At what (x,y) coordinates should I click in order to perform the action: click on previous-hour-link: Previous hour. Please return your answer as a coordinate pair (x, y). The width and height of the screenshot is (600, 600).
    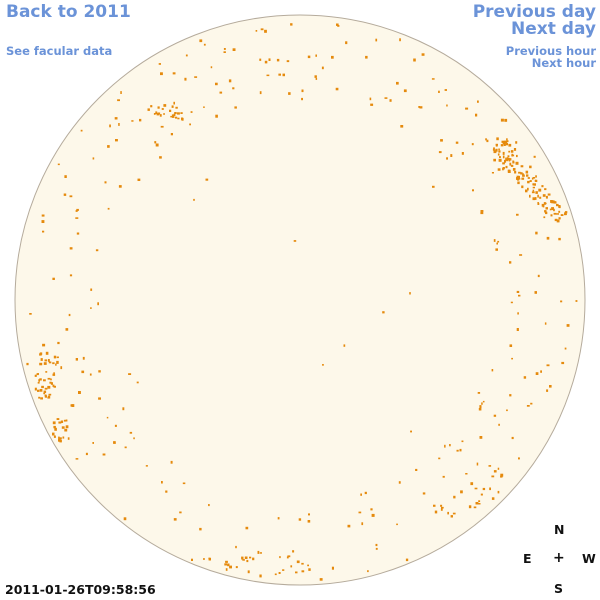
    Looking at the image, I should click on (550, 51).